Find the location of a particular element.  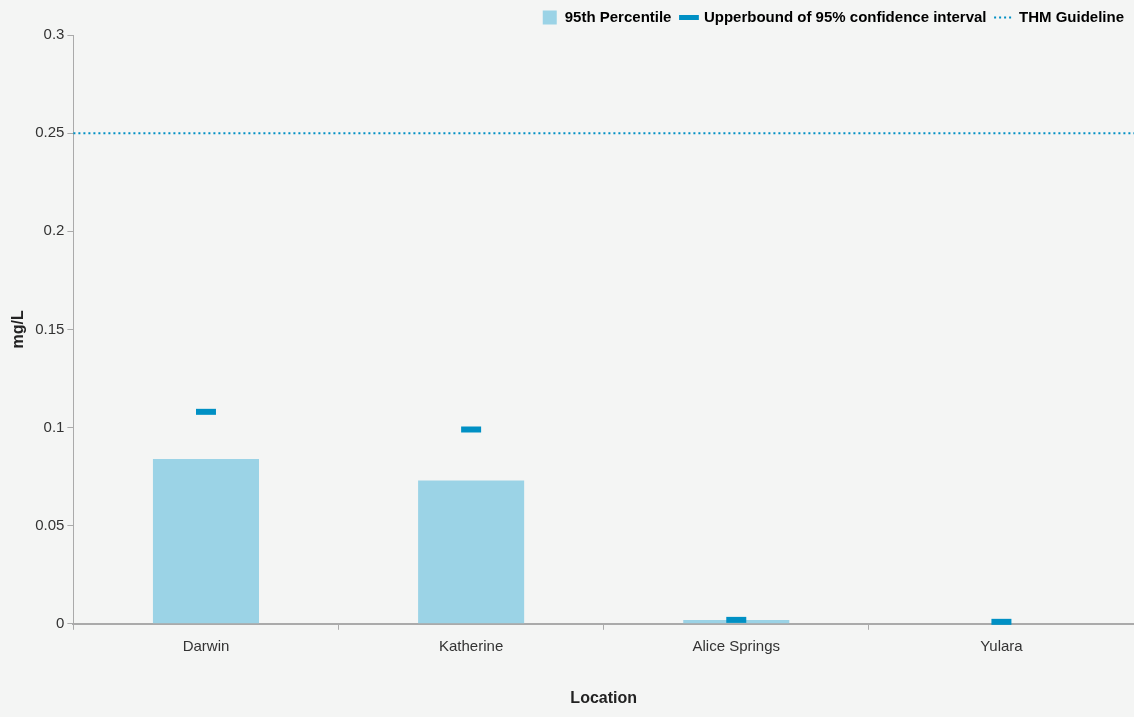

y-axis-title: mg/L is located at coordinates (18, 329).